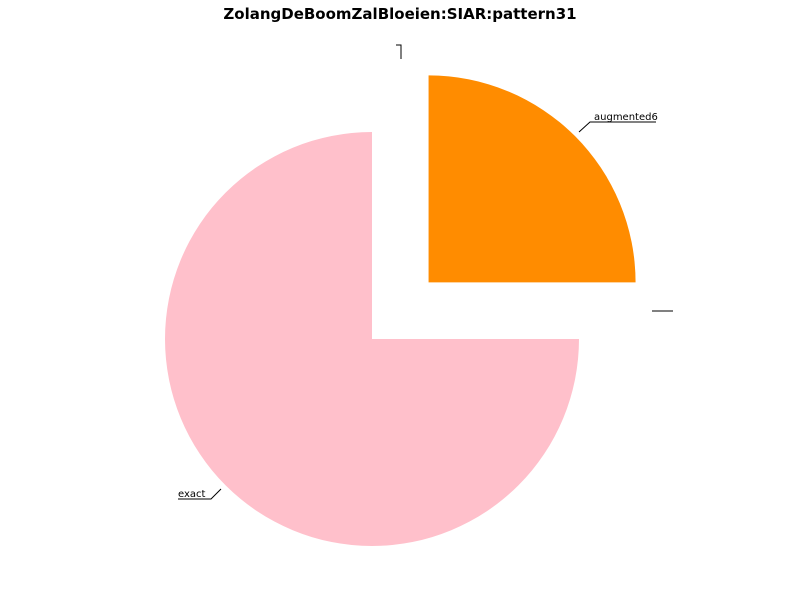 The image size is (800, 600). I want to click on leader-line-exact, so click(200, 494).